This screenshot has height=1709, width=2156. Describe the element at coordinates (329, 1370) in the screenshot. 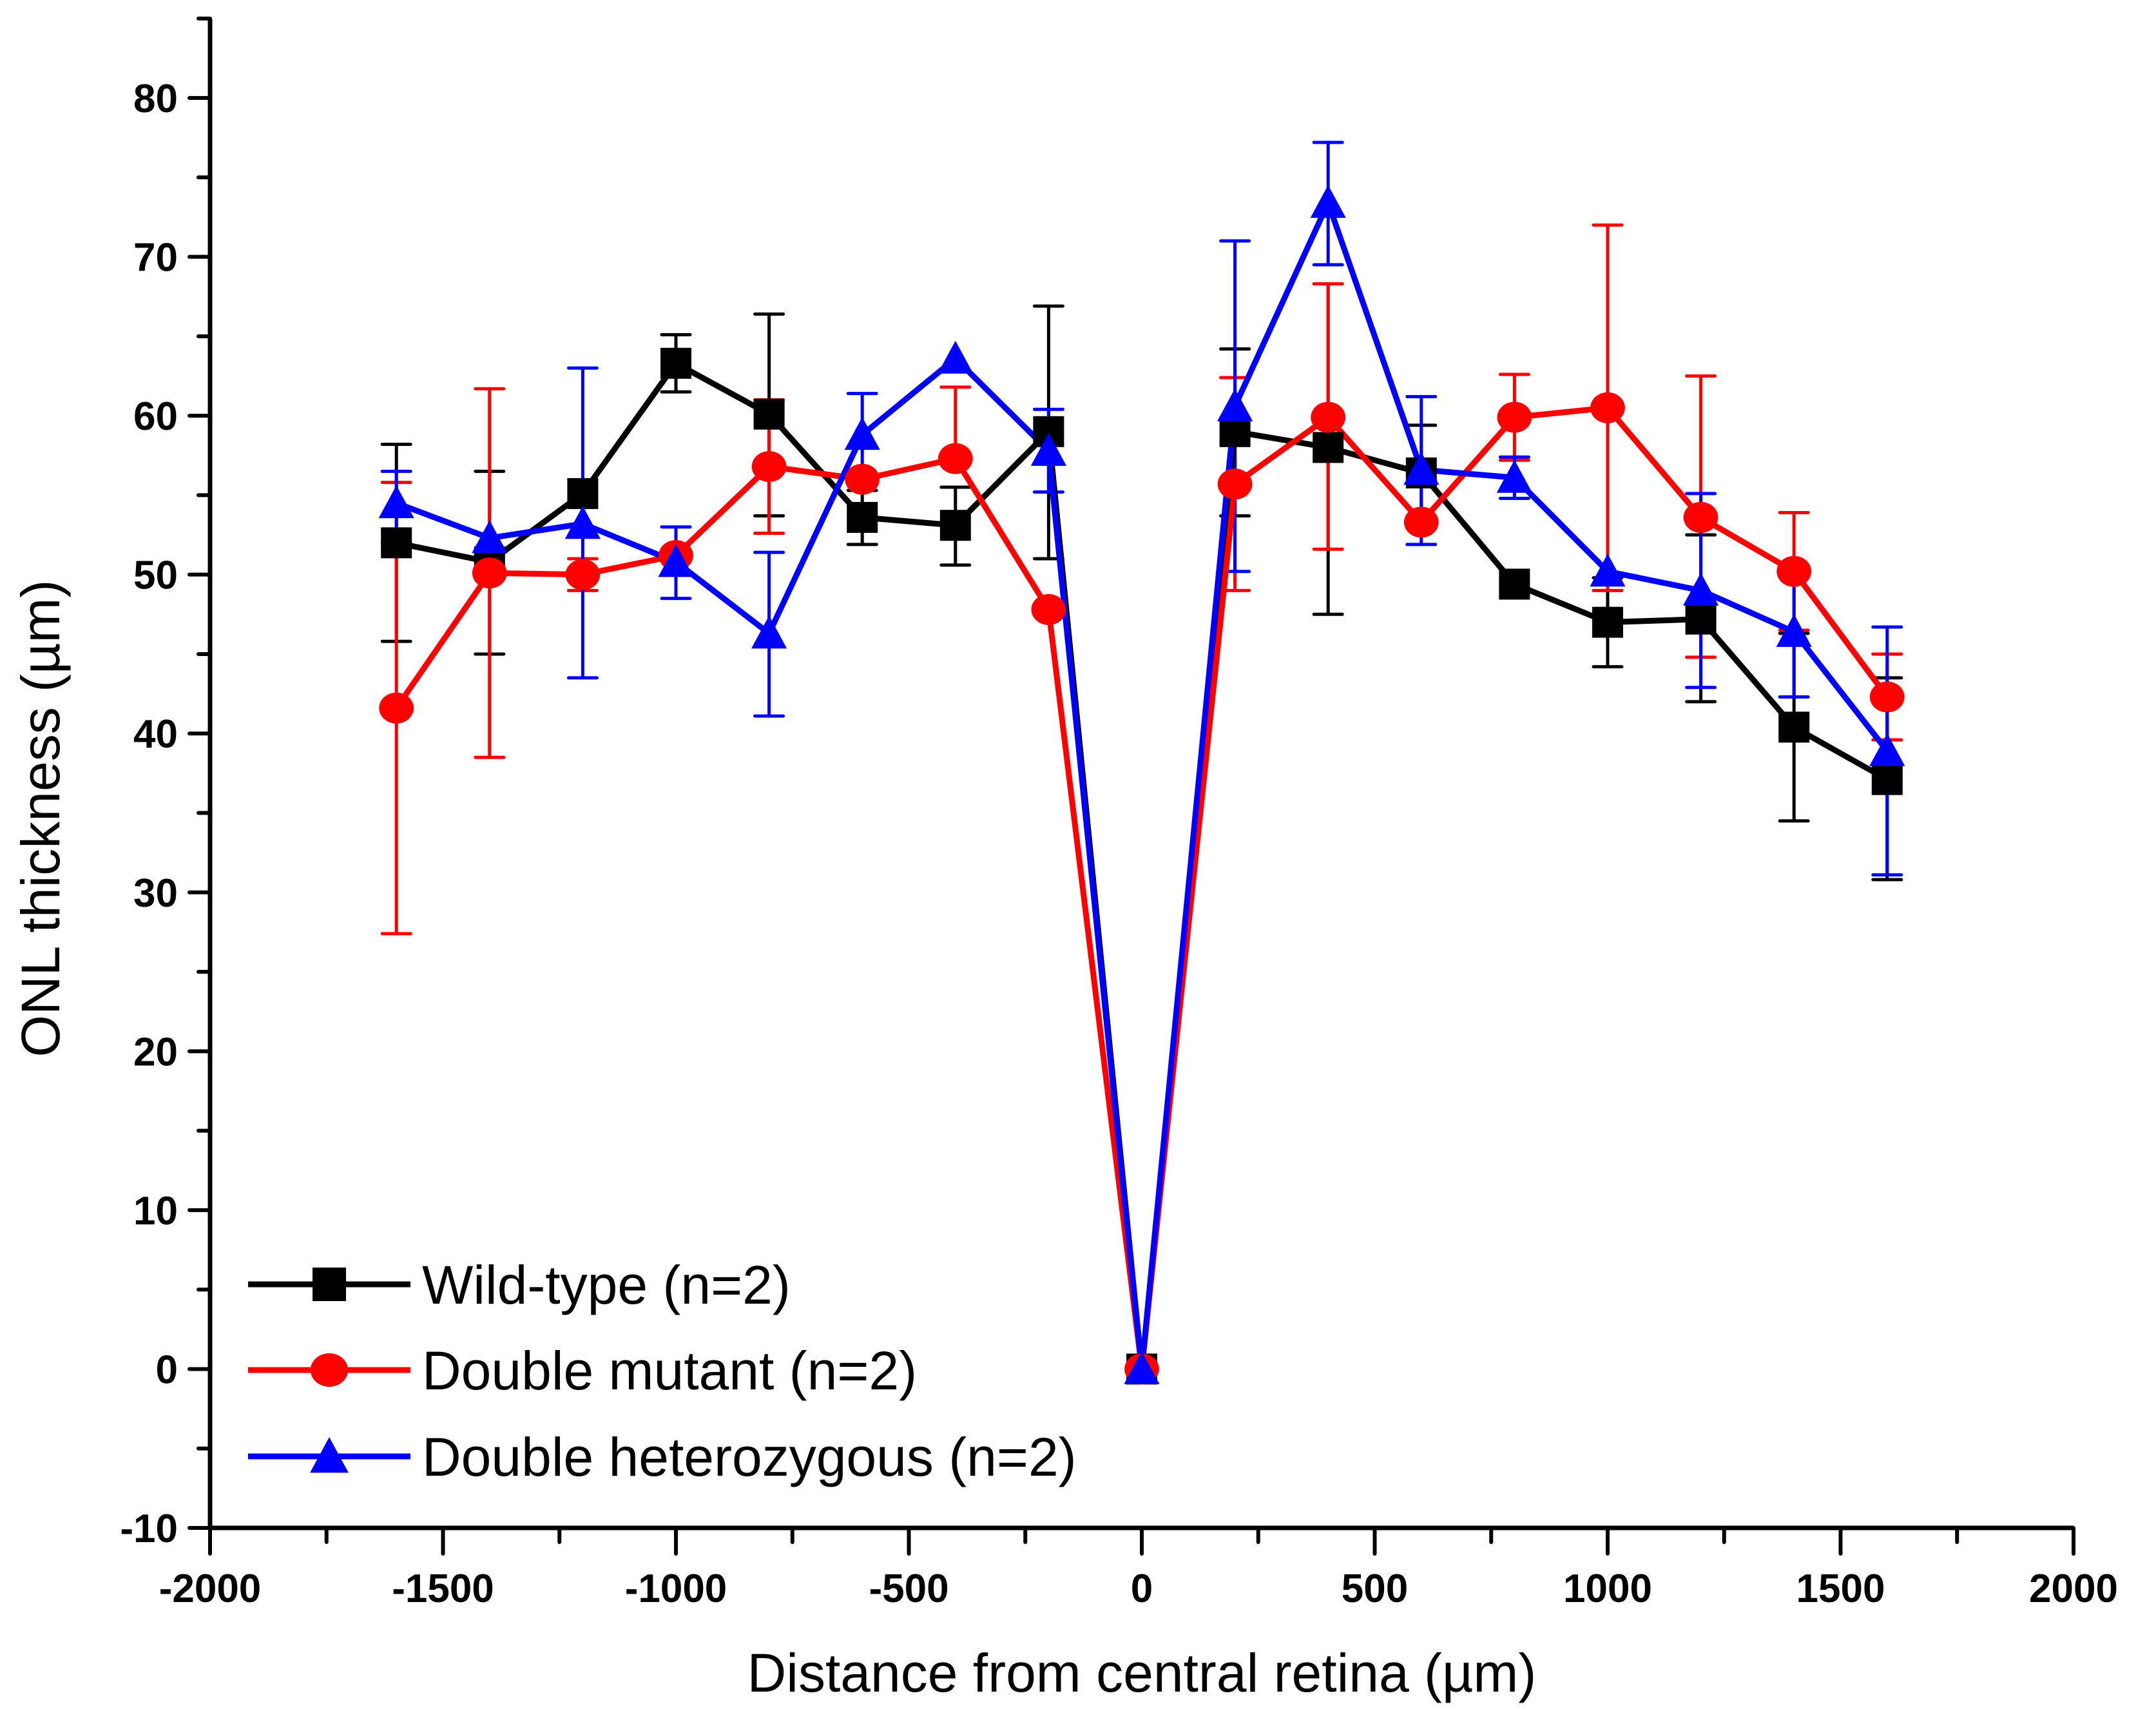

I see `legend-marker-circle` at that location.